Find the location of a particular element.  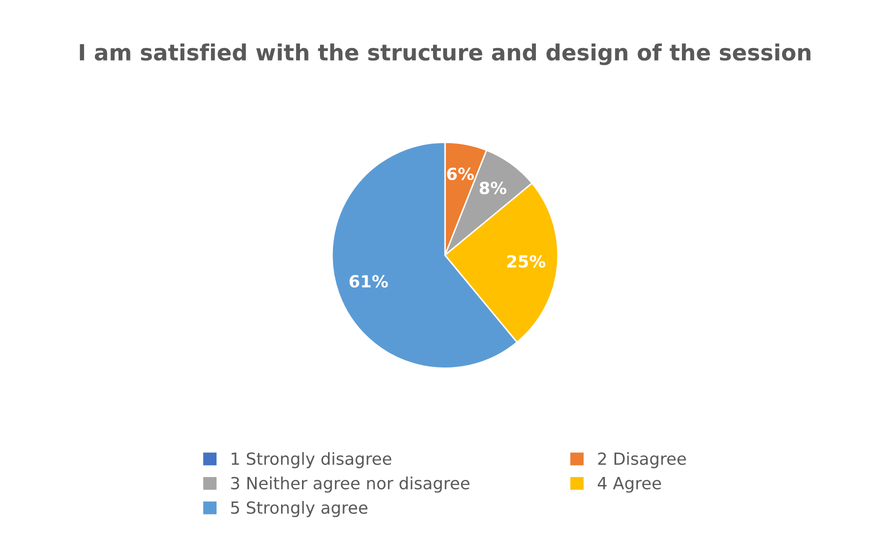

legend-label: 1 Strongly disagree is located at coordinates (312, 460).